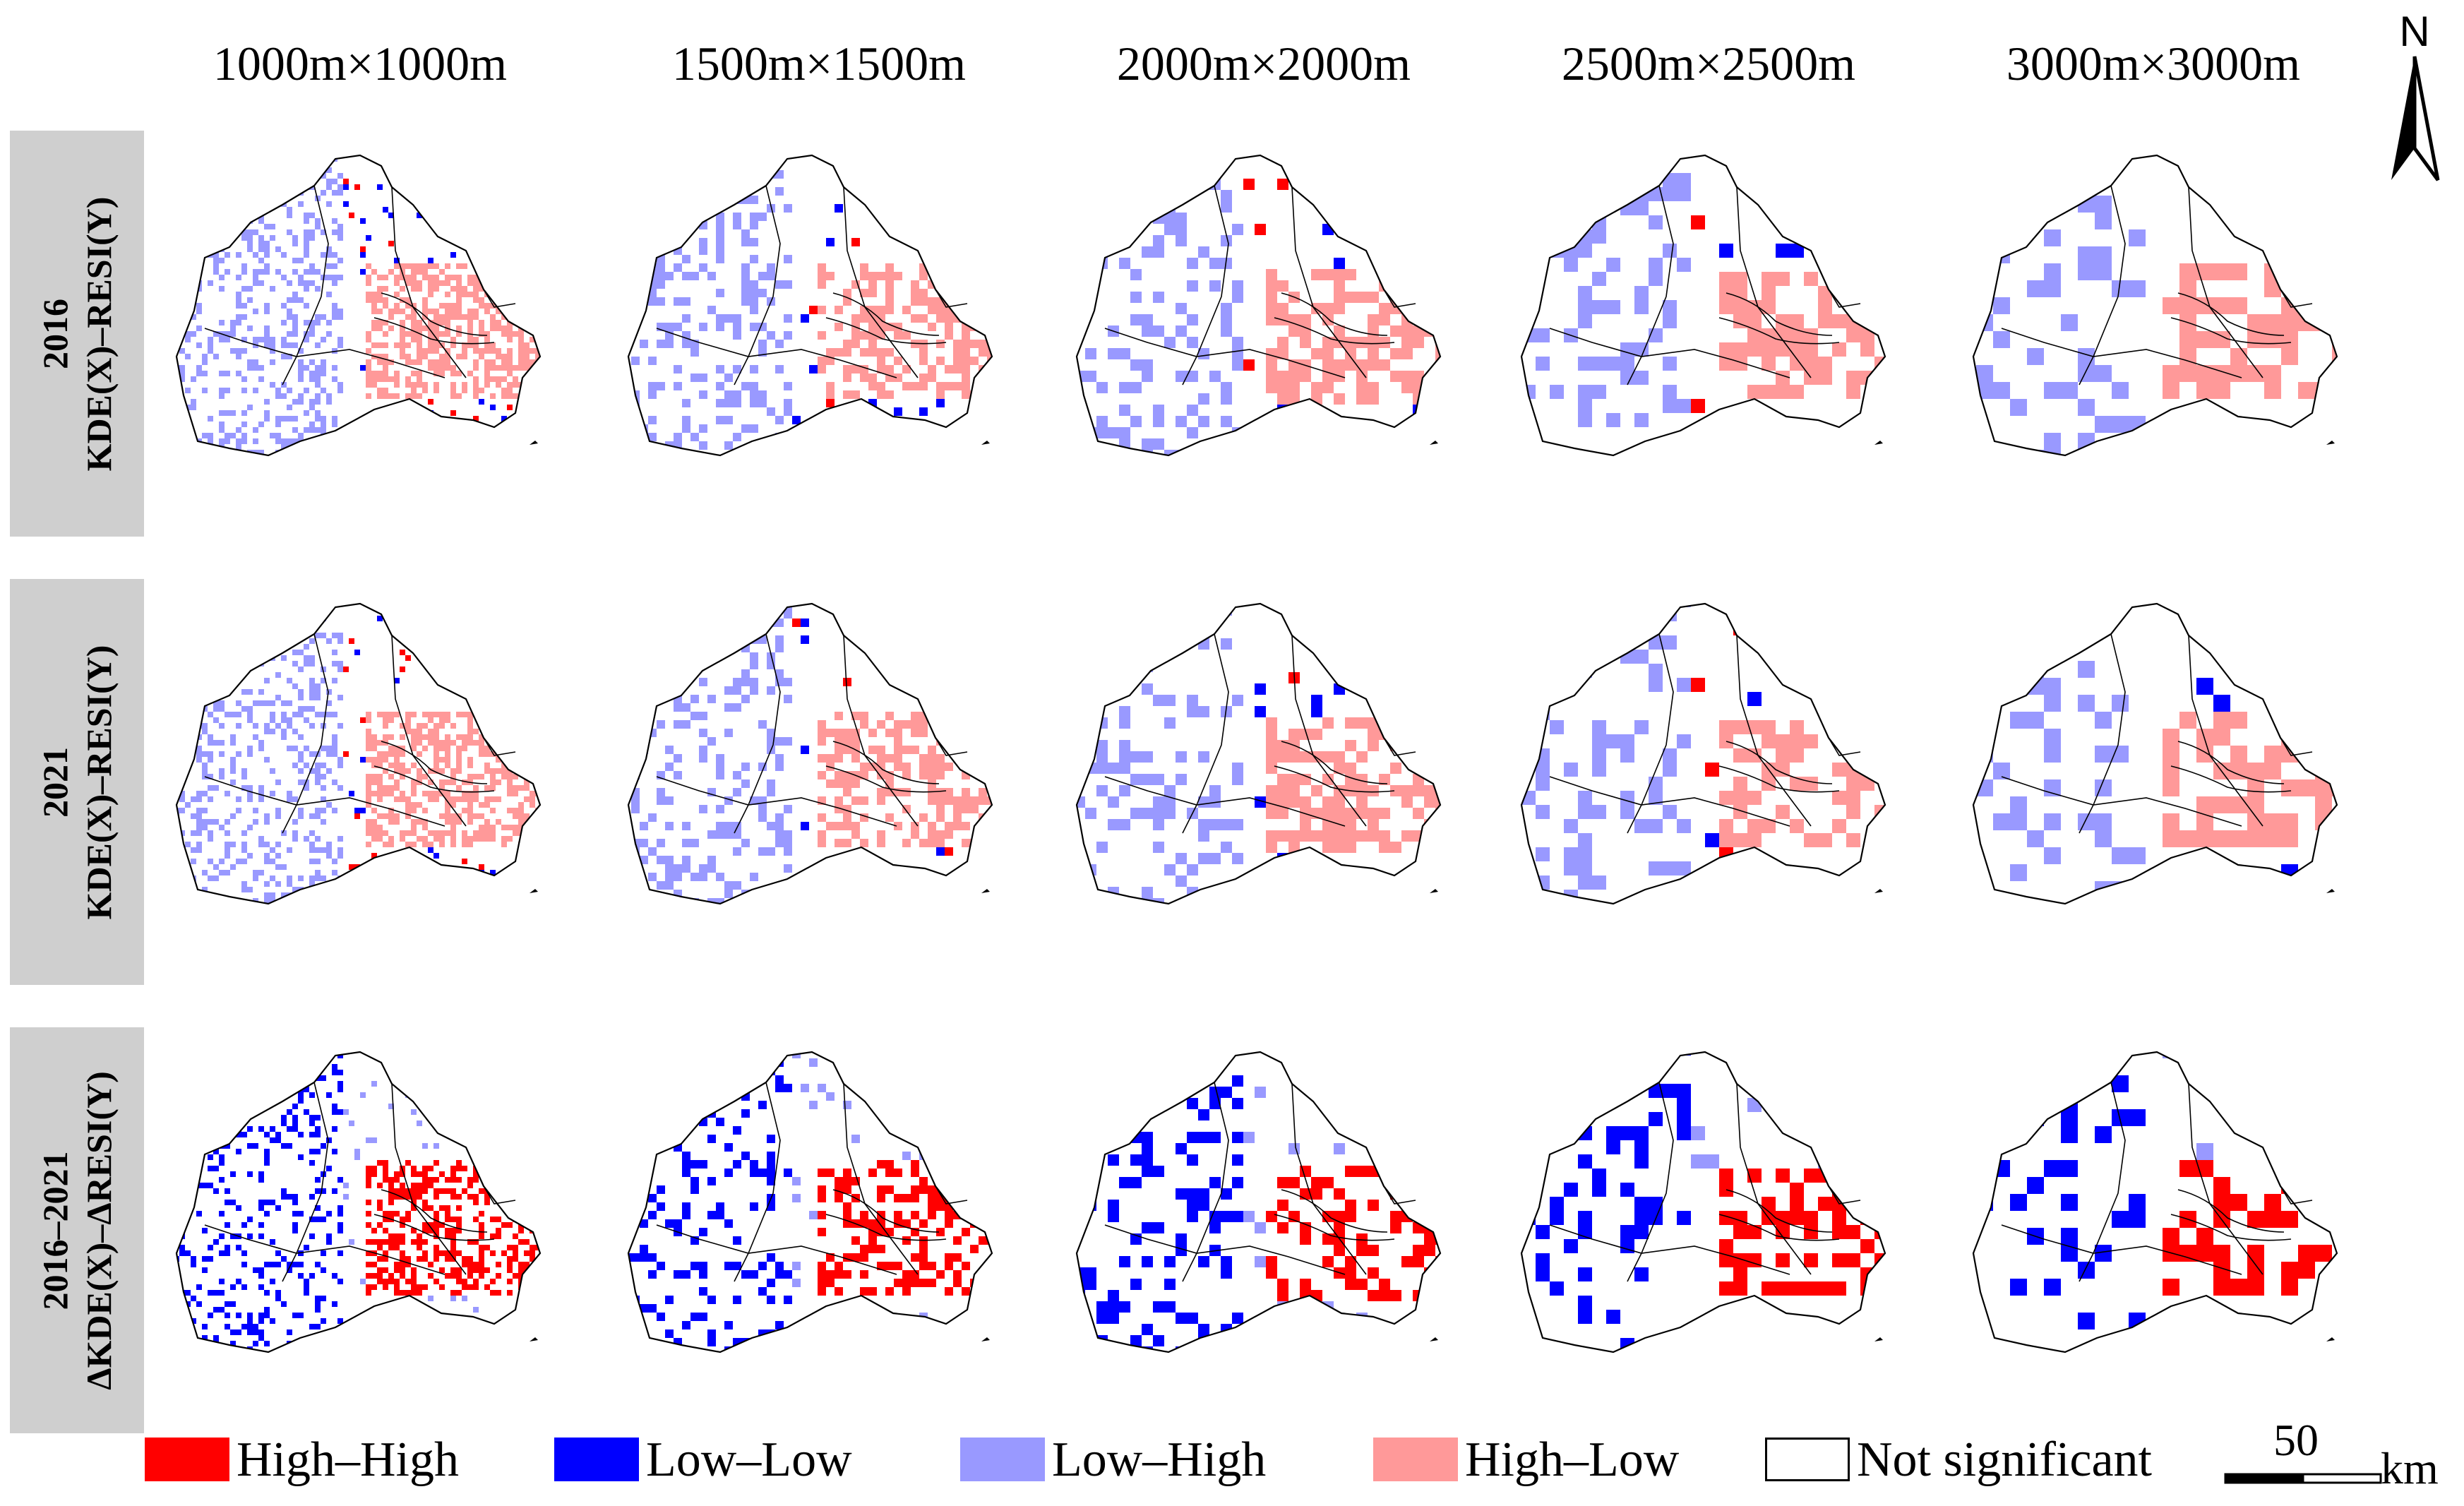  Describe the element at coordinates (2153, 64) in the screenshot. I see `column-header-3000m: 3000m×3000m` at that location.